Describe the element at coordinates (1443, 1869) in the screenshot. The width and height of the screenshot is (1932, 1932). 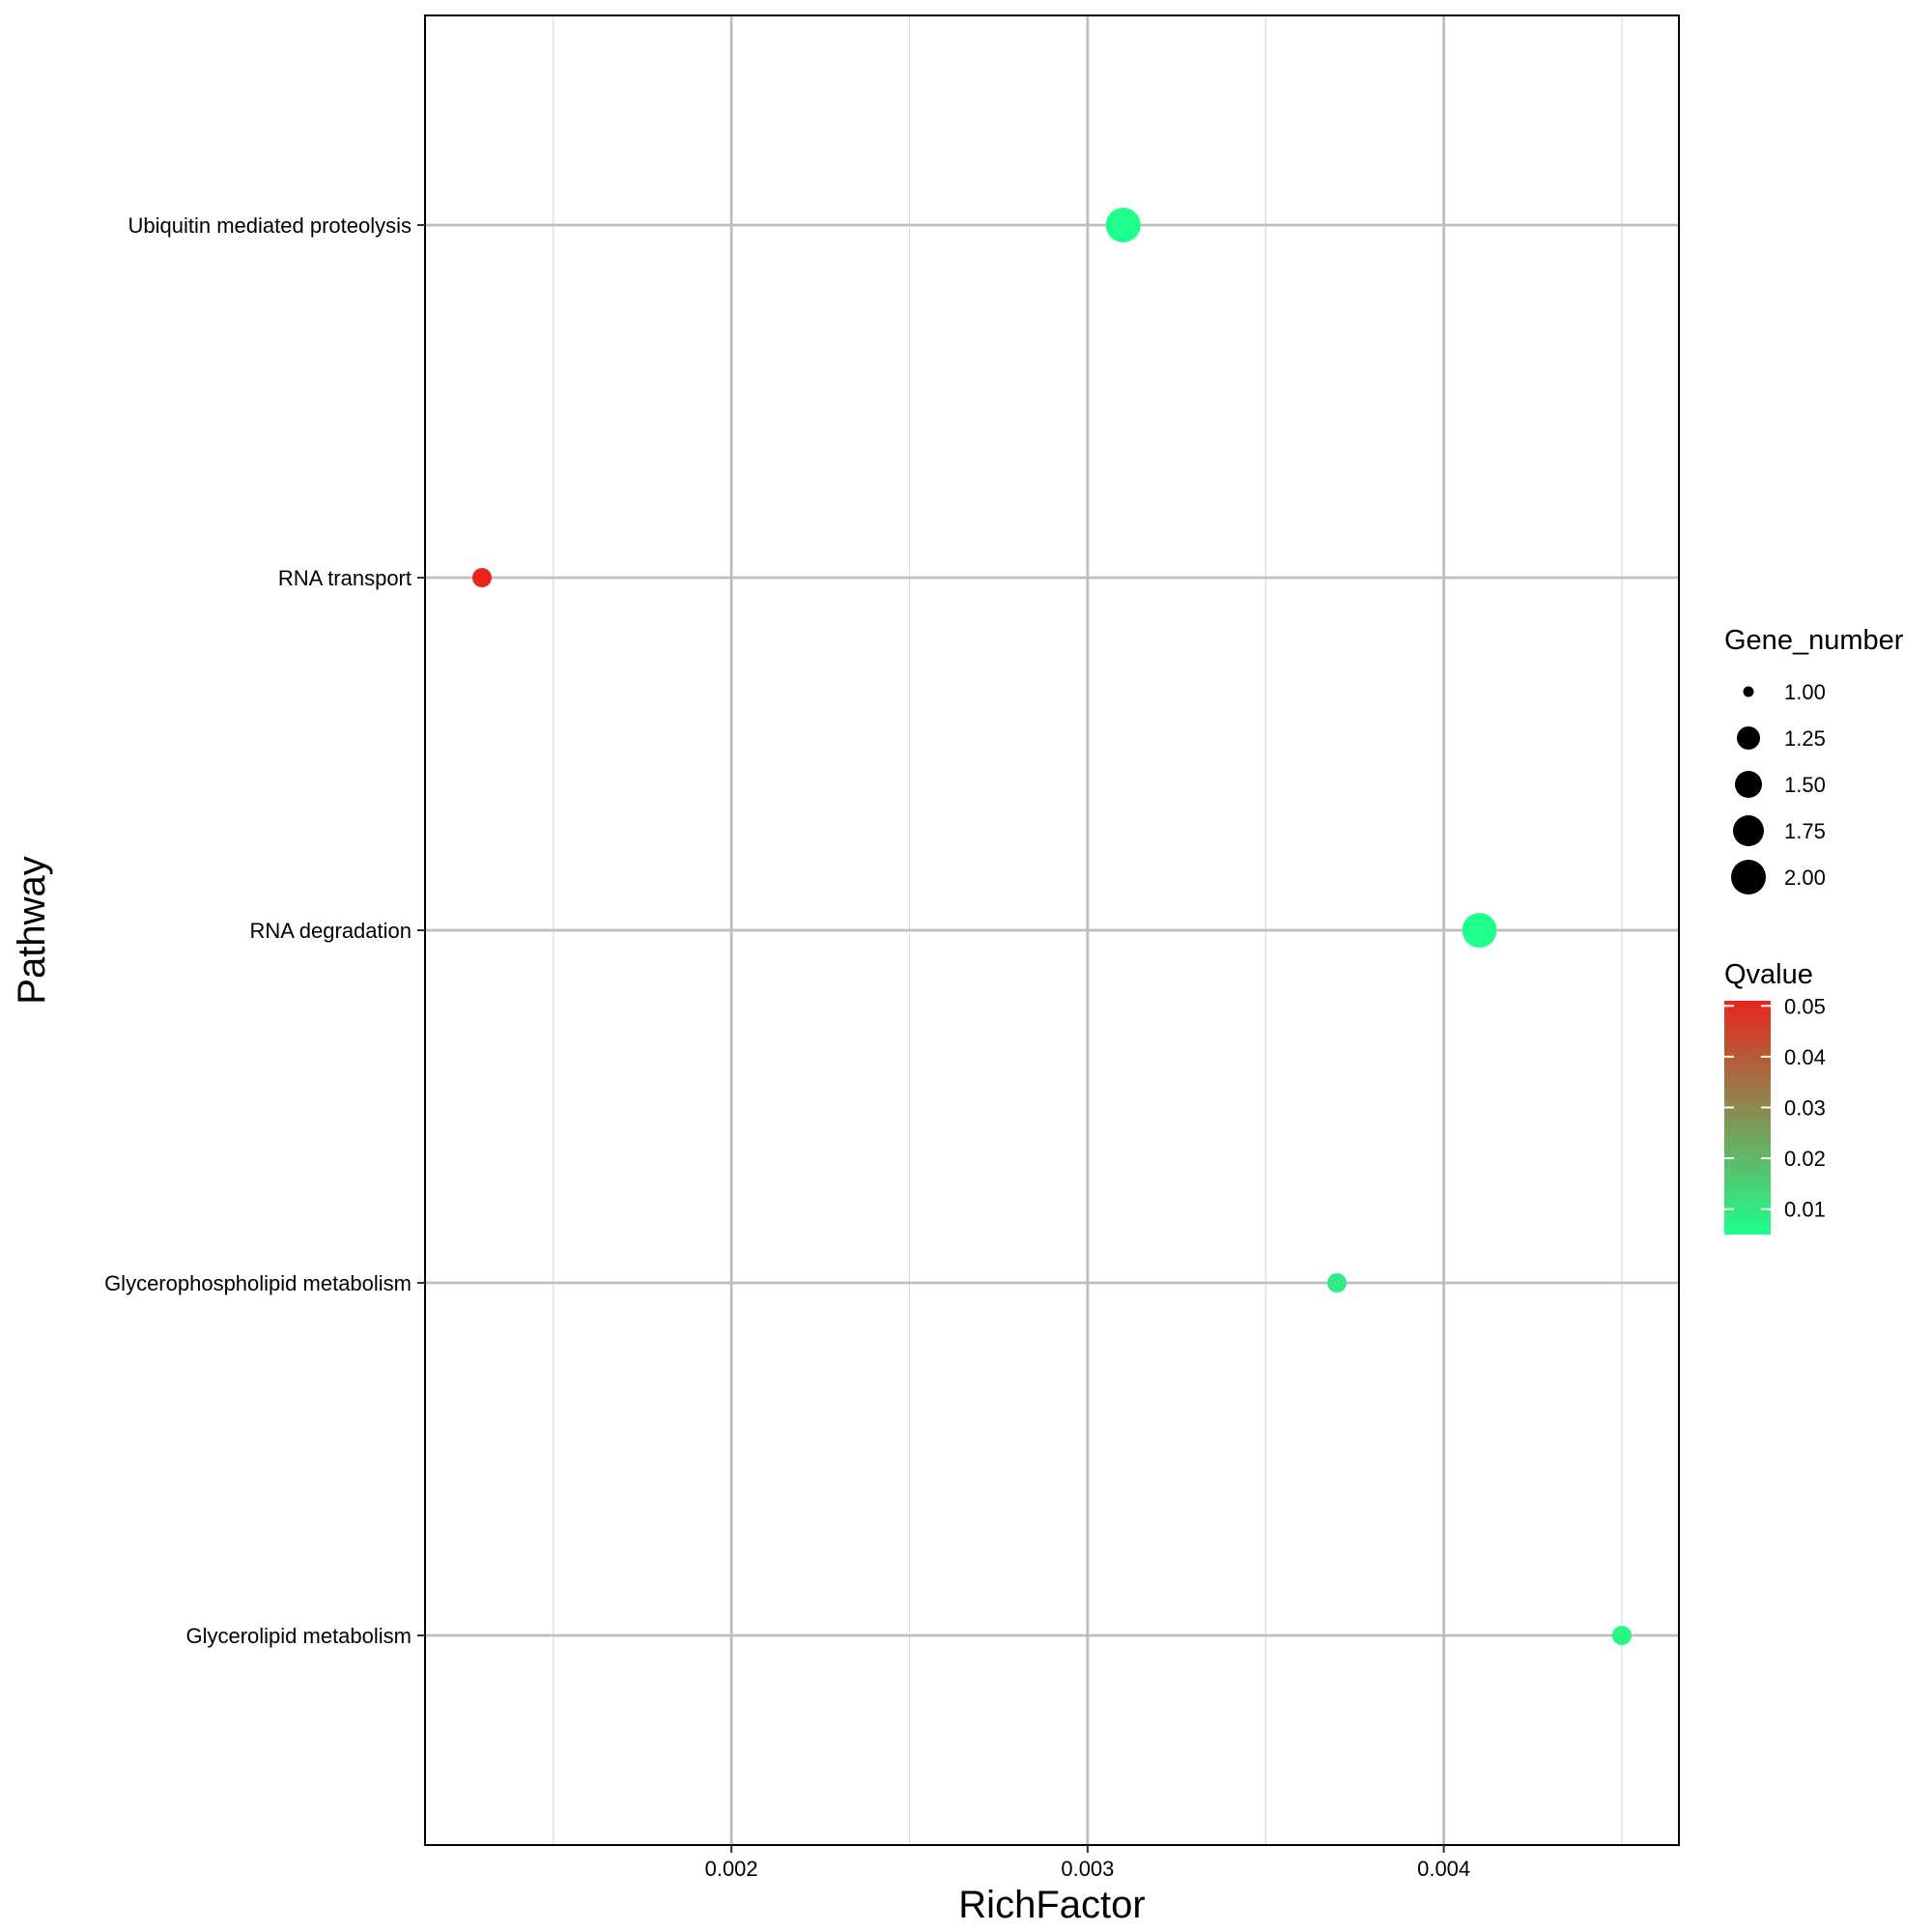
I see `x-tick-label: 0.004` at that location.